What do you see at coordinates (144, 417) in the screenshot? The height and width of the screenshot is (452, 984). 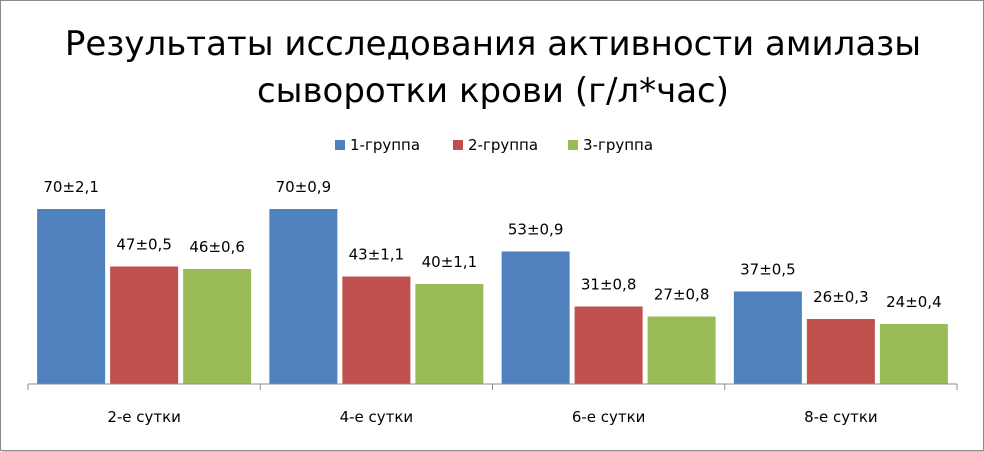 I see `x-tick-label-1: 2-е сутки` at bounding box center [144, 417].